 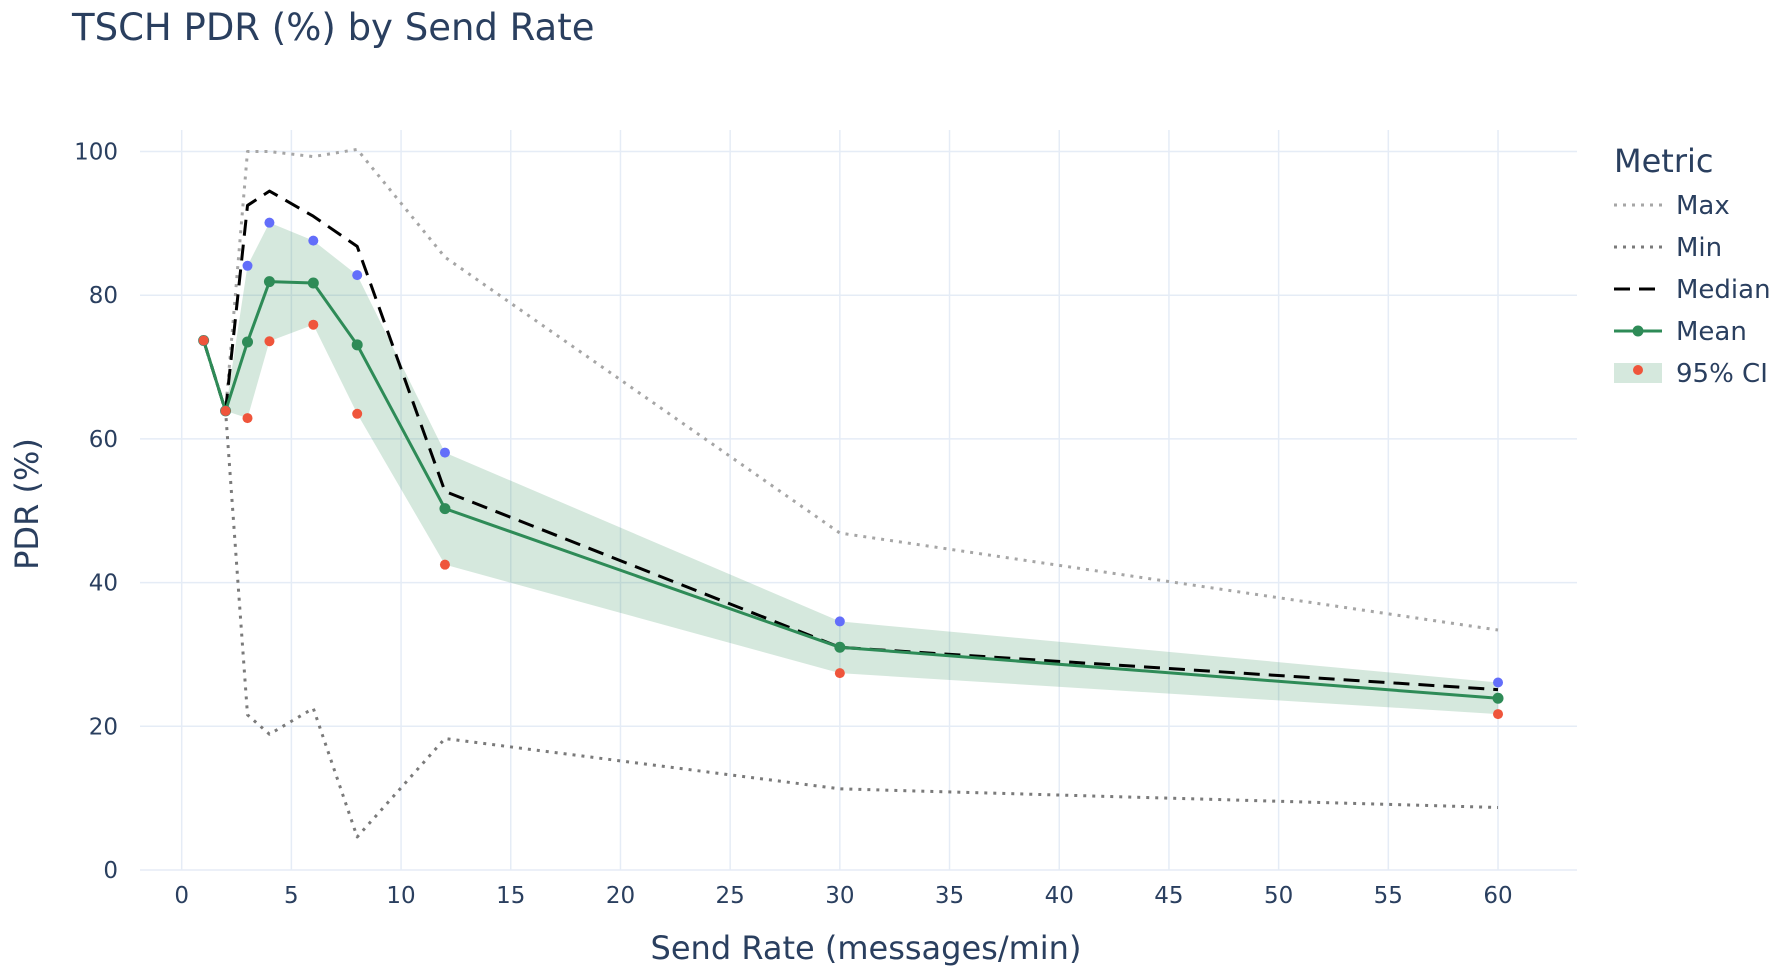 I want to click on legend-label-mean: Mean, so click(x=1711, y=332).